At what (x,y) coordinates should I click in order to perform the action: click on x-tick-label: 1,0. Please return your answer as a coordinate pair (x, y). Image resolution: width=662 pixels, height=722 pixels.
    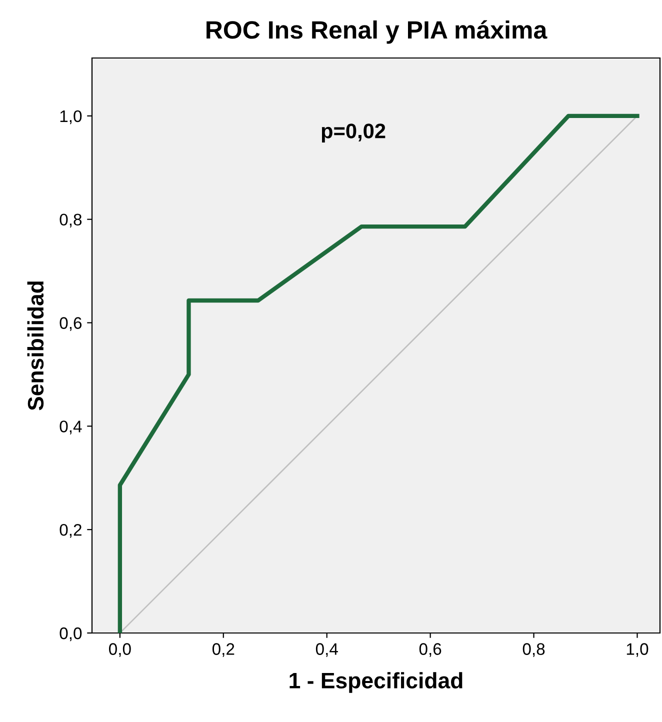
    Looking at the image, I should click on (637, 650).